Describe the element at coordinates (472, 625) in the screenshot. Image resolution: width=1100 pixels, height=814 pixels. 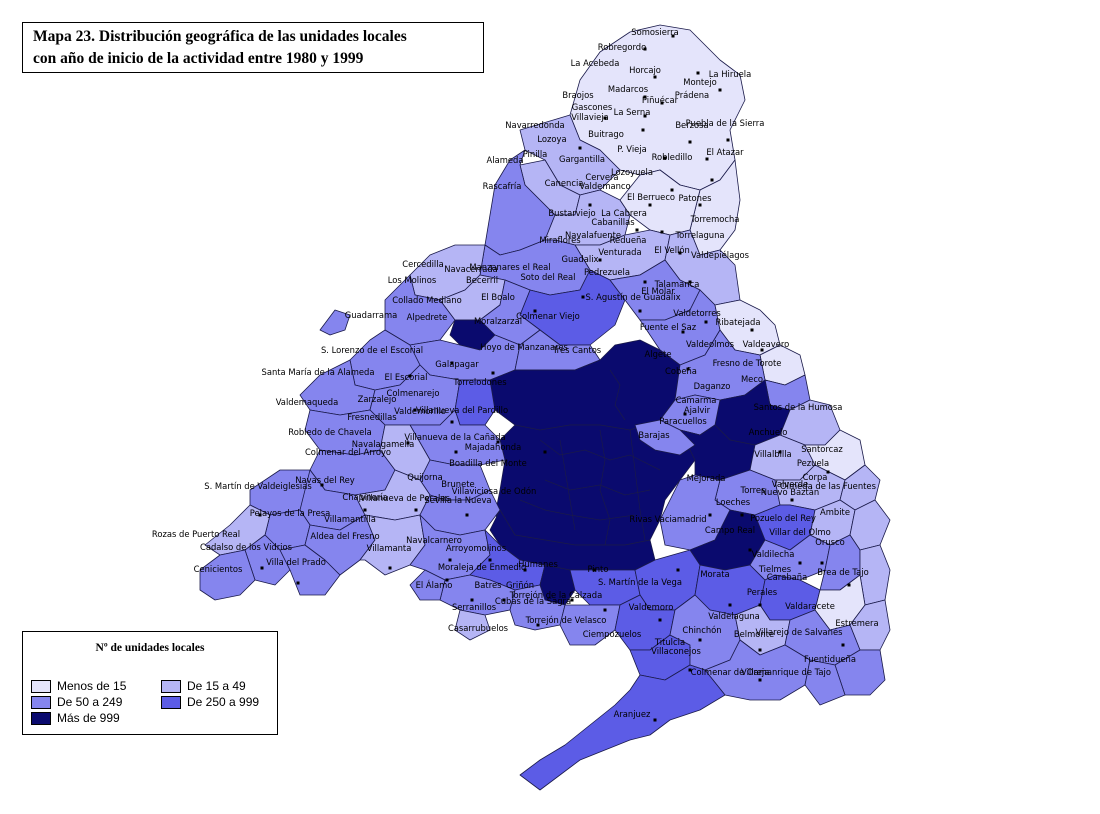
I see `region-serranillos` at that location.